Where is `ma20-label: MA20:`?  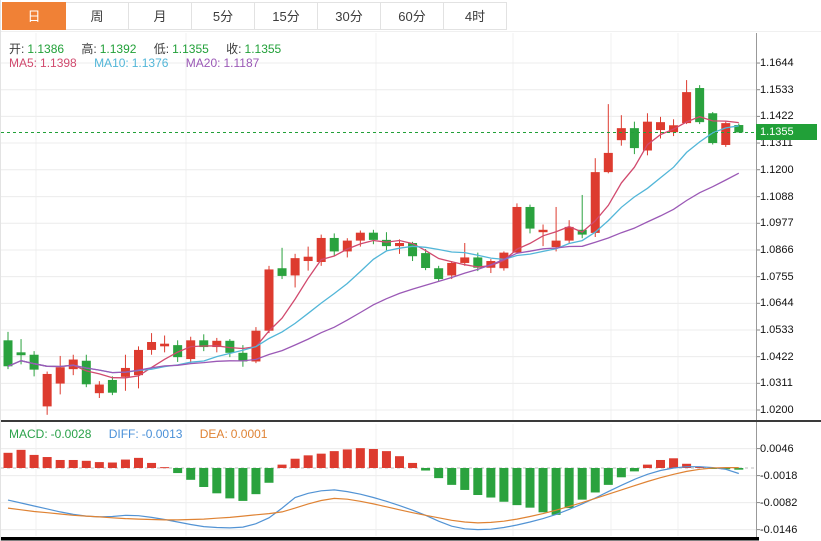
ma20-label: MA20: is located at coordinates (203, 63).